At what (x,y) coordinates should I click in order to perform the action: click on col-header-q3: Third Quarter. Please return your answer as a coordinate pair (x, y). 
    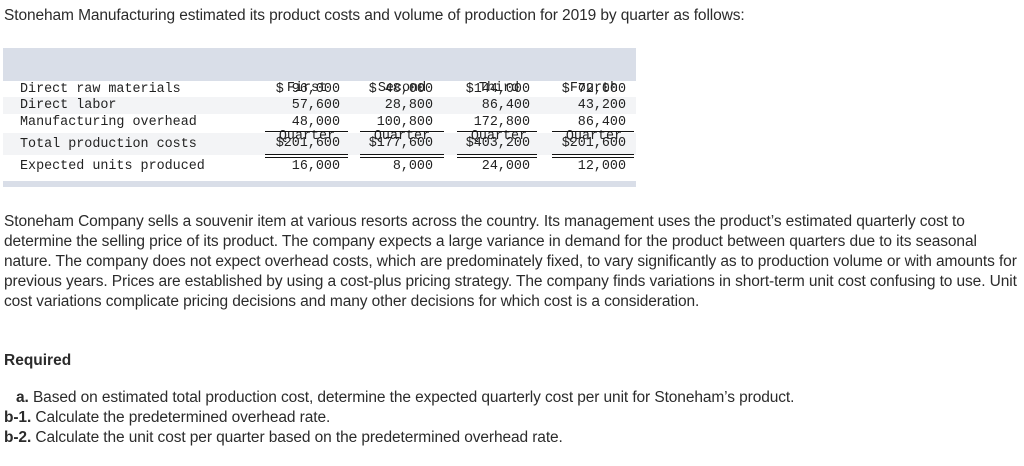
    Looking at the image, I should click on (499, 113).